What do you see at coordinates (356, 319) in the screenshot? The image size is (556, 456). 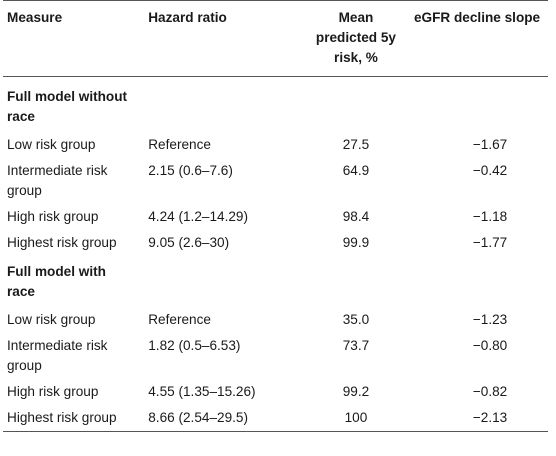 I see `cell-mean-risk: 35.0` at bounding box center [356, 319].